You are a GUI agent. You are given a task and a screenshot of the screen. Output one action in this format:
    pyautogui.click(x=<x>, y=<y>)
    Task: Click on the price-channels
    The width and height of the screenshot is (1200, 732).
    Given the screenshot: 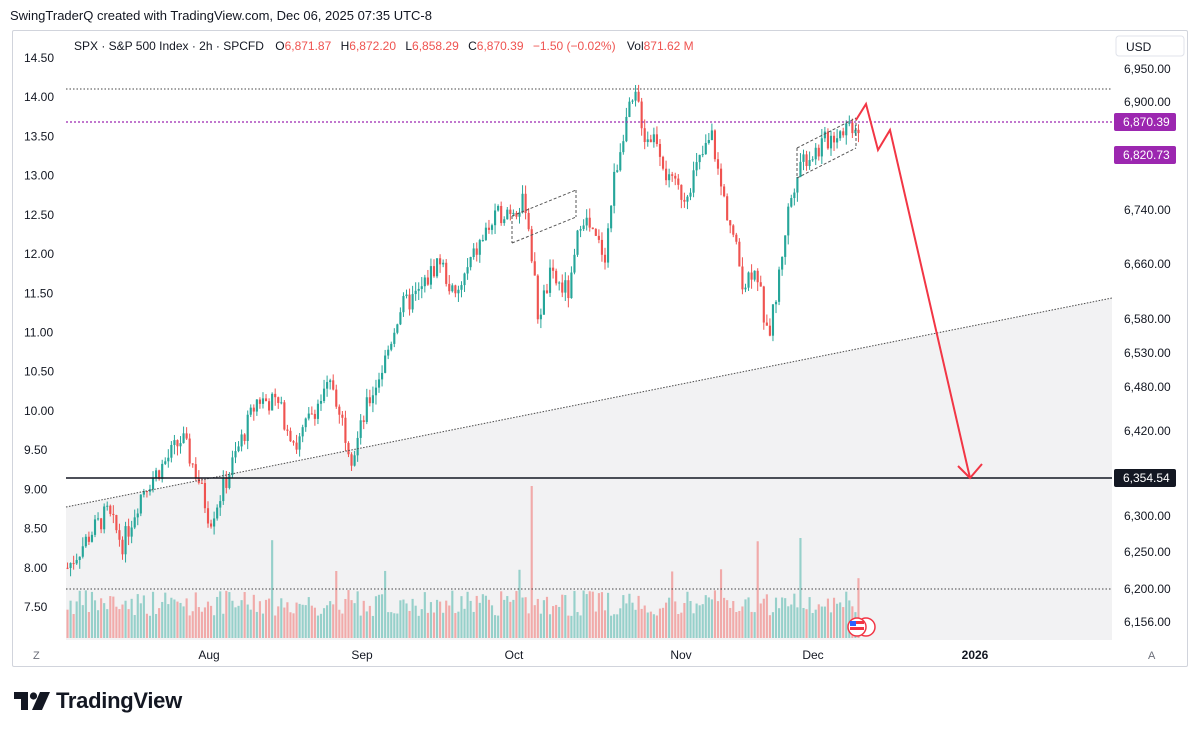 What is the action you would take?
    pyautogui.click(x=684, y=180)
    